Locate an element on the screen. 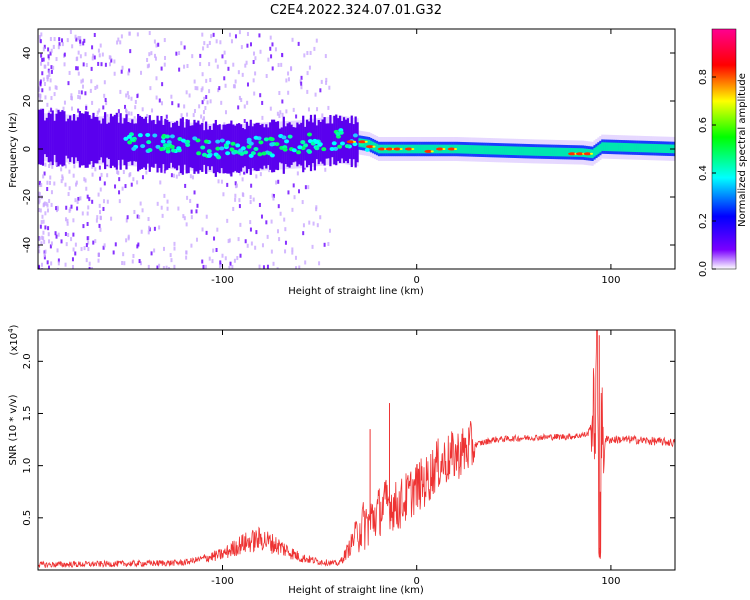  colorbar-tick-label: 0.8 is located at coordinates (703, 77).